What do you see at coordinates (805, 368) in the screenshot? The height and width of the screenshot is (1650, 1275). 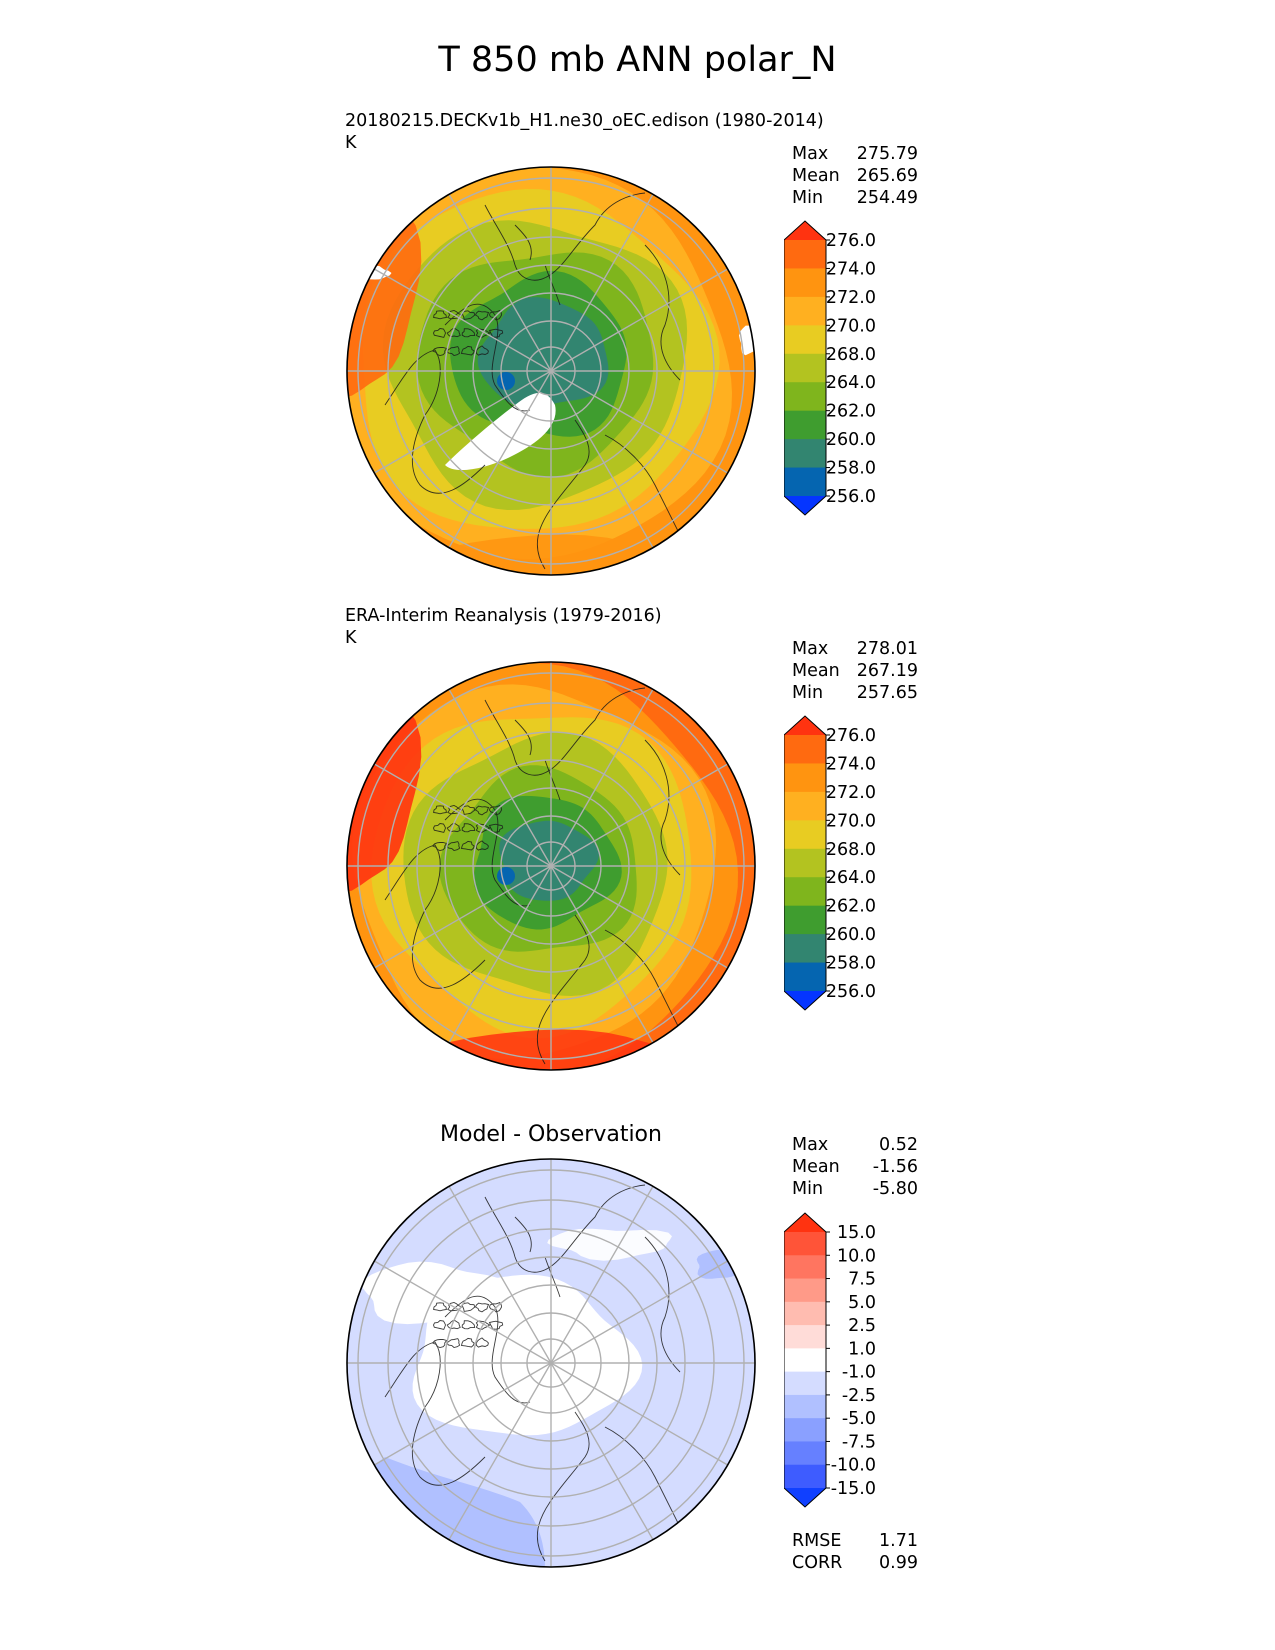 I see `colorbar-outline` at bounding box center [805, 368].